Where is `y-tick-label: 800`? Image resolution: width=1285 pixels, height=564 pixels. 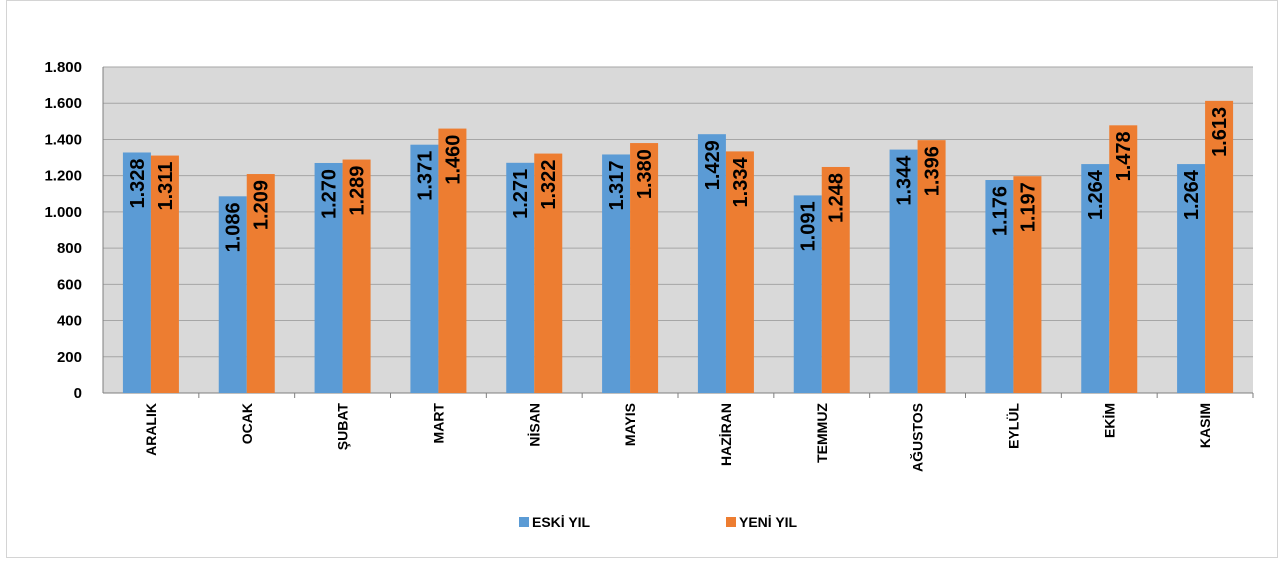 y-tick-label: 800 is located at coordinates (69, 248).